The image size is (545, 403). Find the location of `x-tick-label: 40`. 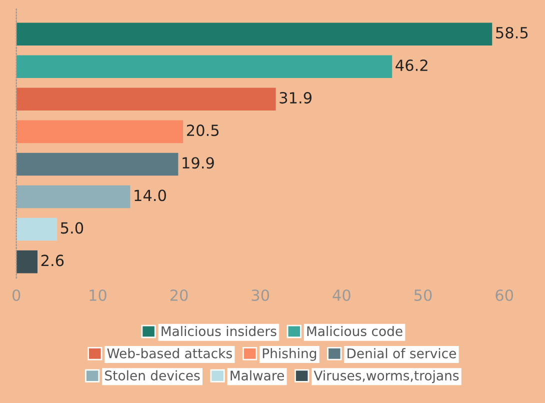

x-tick-label: 40 is located at coordinates (341, 295).